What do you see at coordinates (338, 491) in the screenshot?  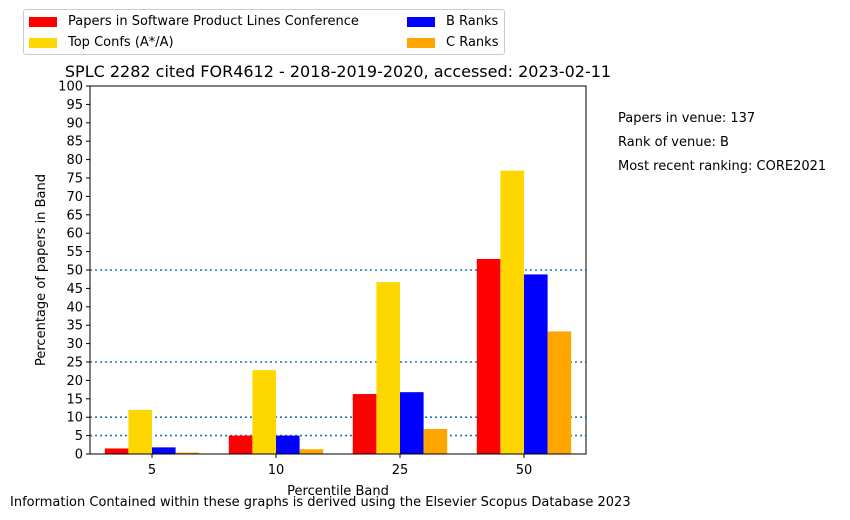 I see `x-axis-label: Percentile Band` at bounding box center [338, 491].